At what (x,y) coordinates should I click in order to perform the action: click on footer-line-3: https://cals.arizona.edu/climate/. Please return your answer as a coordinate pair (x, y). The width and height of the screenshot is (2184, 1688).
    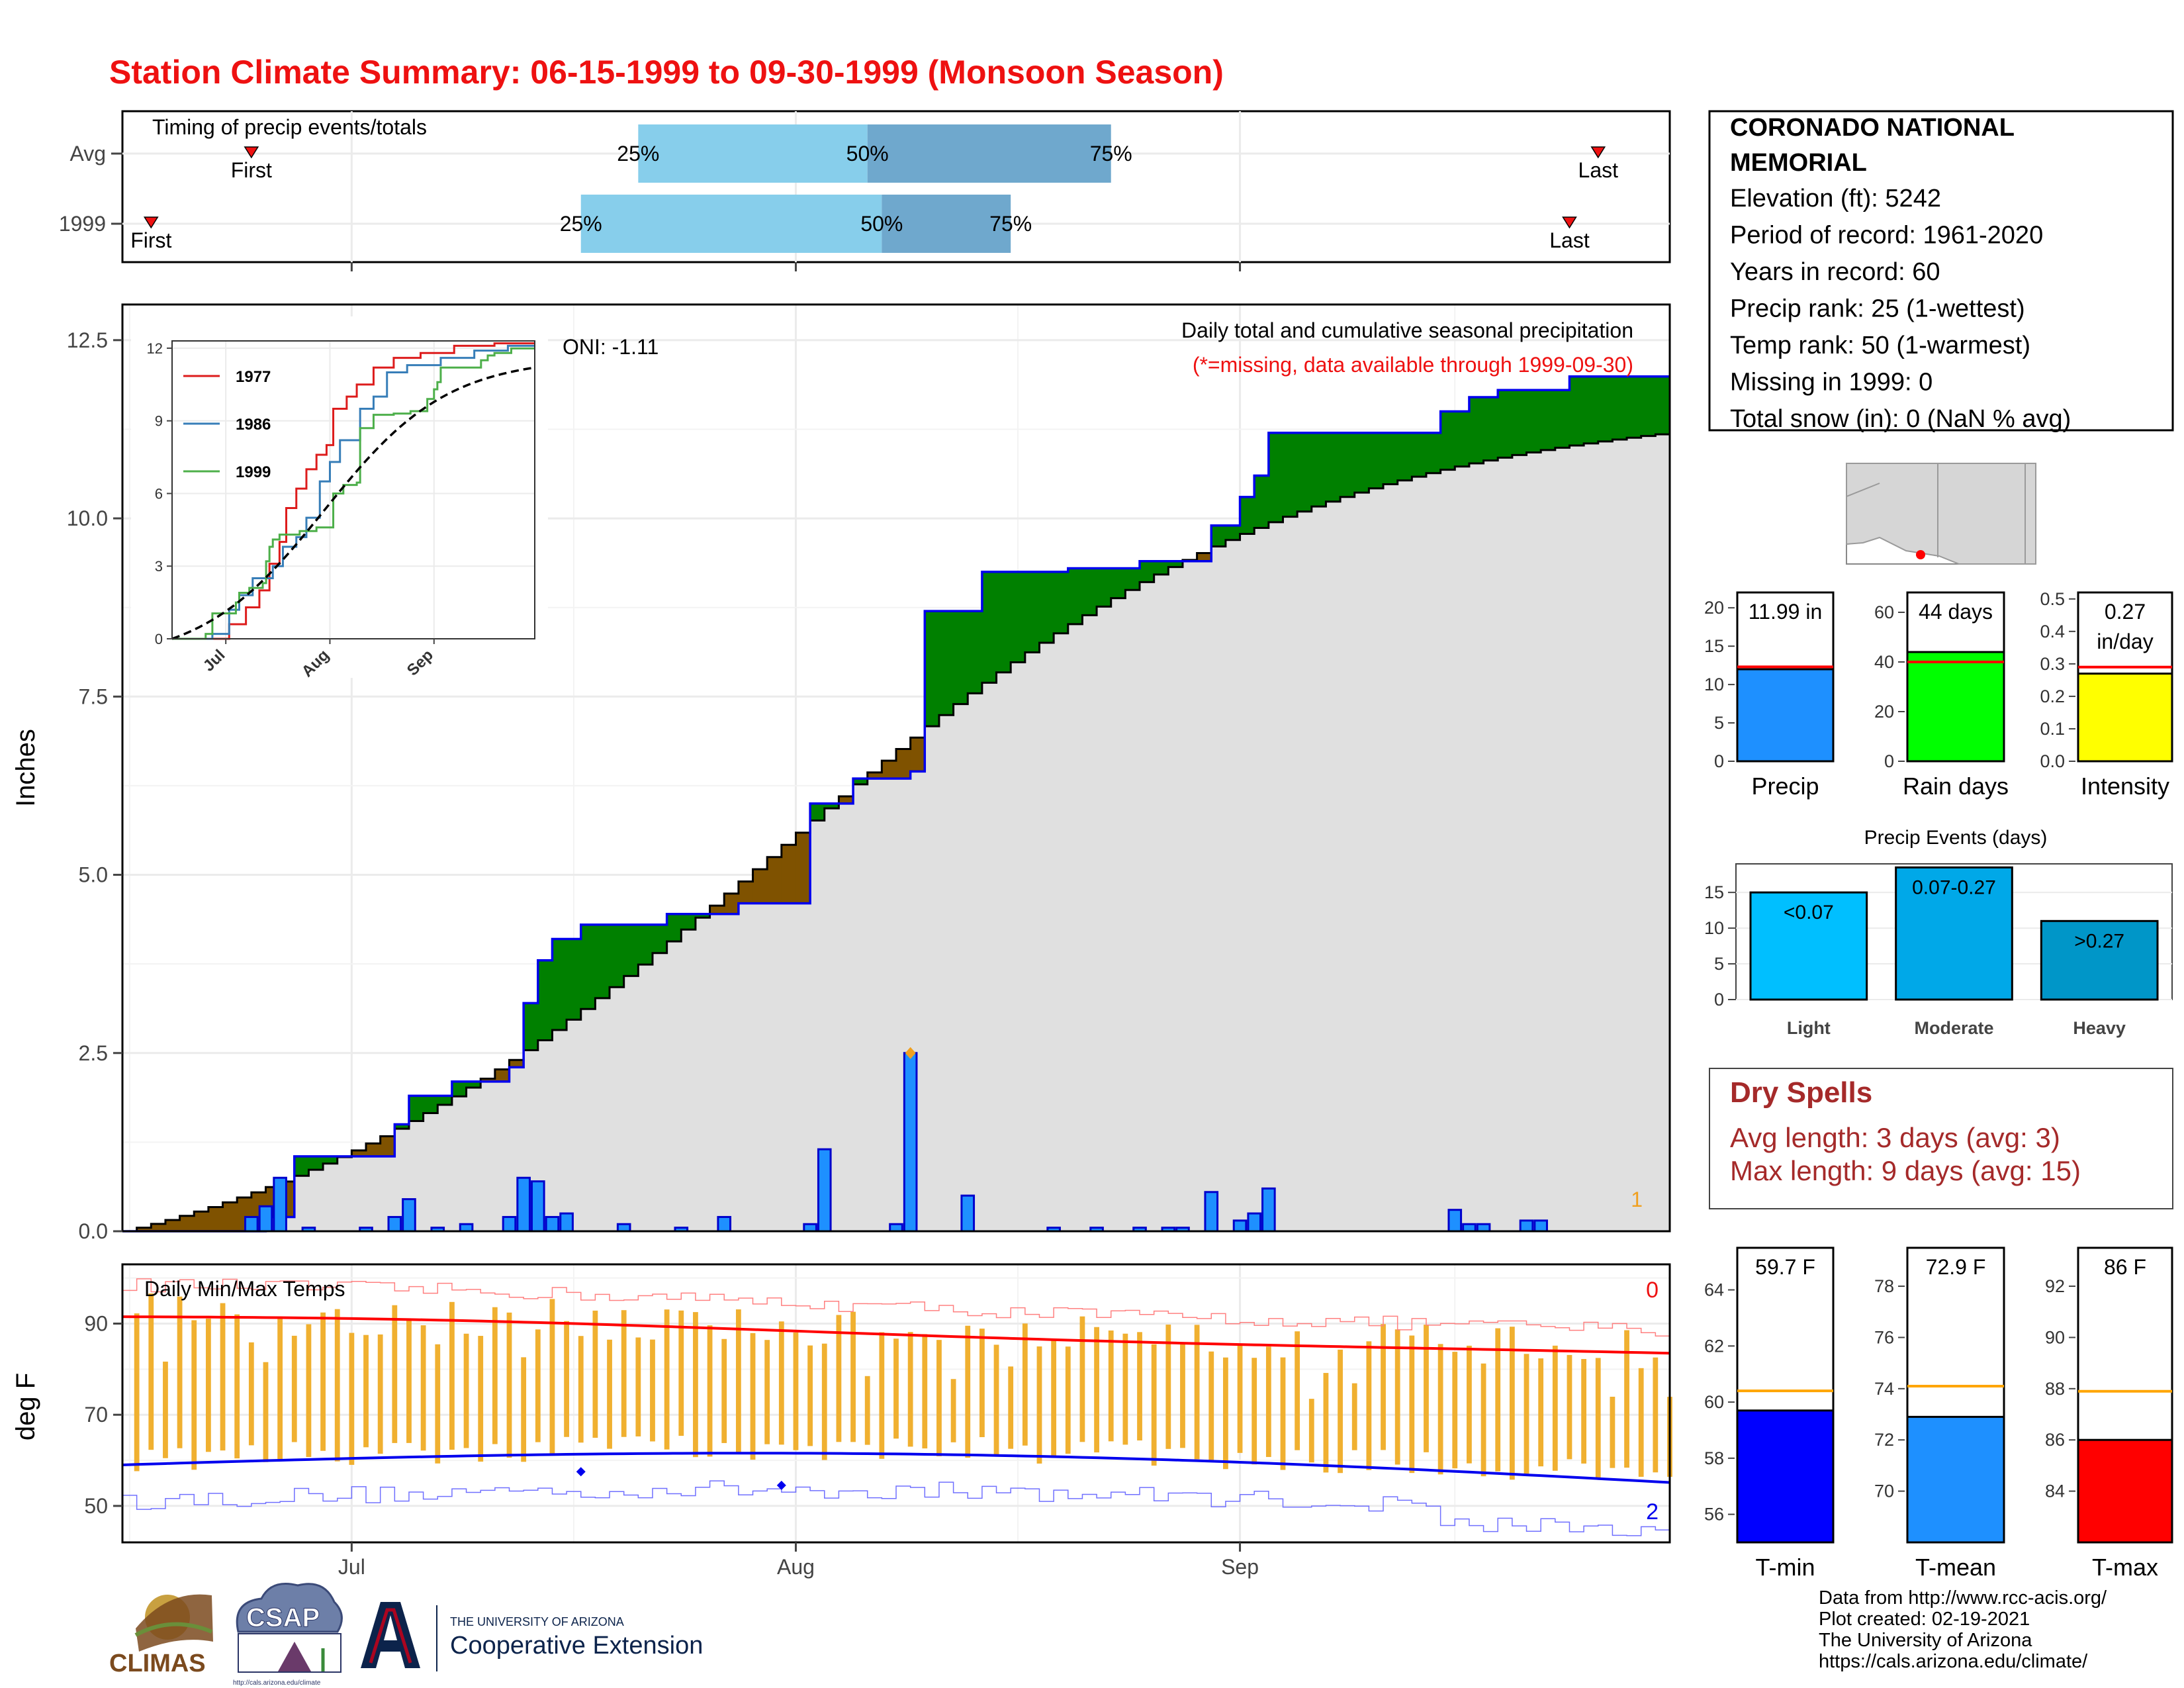
    Looking at the image, I should click on (1954, 1661).